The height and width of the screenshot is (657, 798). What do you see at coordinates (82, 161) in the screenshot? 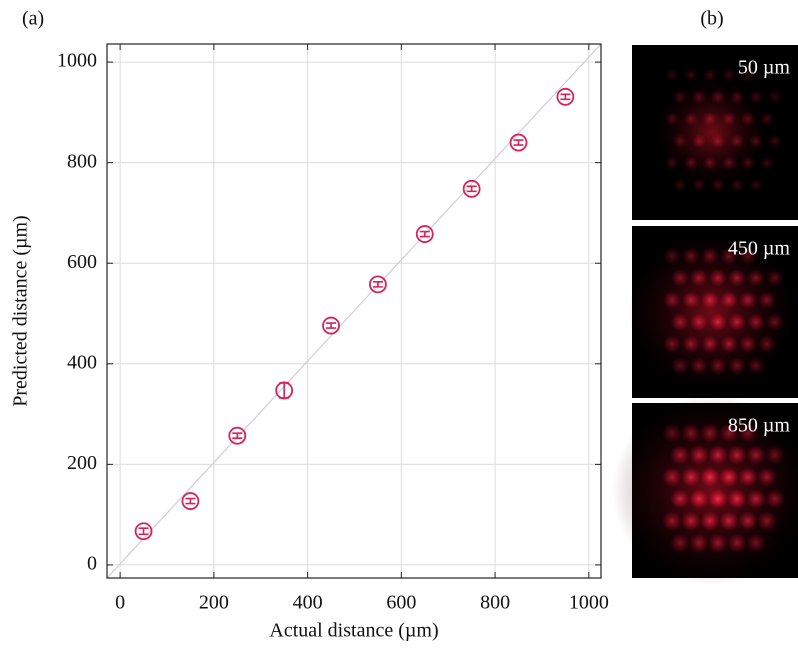
I see `y-tick-label: 800` at bounding box center [82, 161].